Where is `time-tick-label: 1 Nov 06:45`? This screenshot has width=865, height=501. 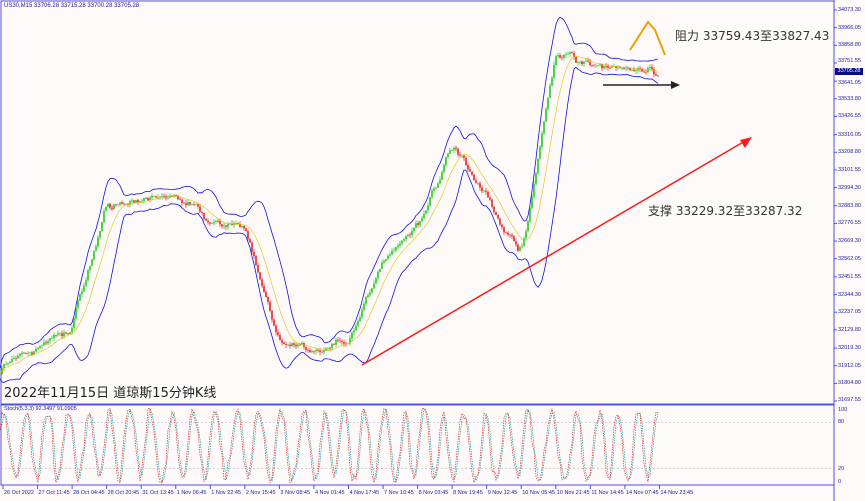 time-tick-label: 1 Nov 06:45 is located at coordinates (191, 493).